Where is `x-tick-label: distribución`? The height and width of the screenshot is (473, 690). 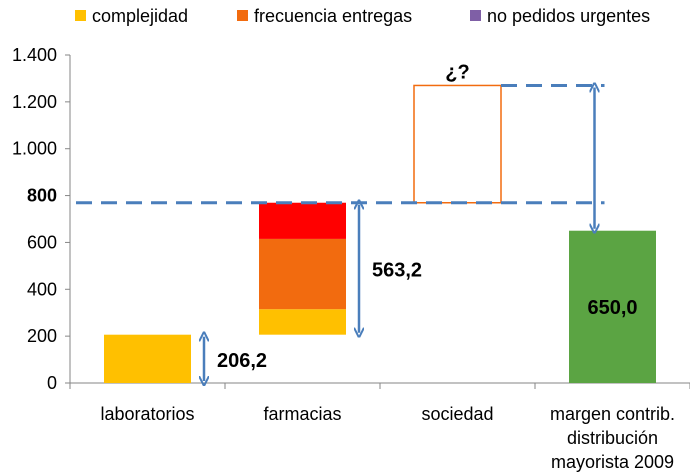
x-tick-label: distribución is located at coordinates (612, 438).